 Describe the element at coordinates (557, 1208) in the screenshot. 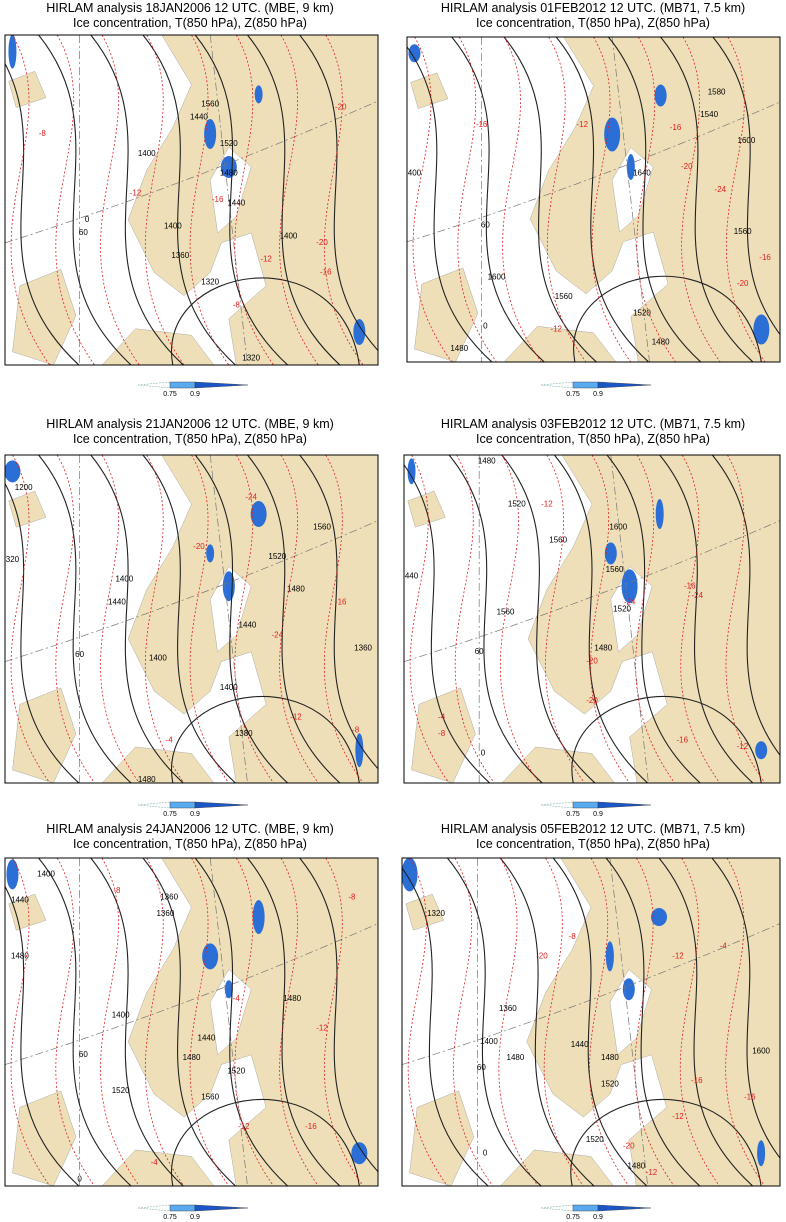

I see `colorbar-low` at that location.